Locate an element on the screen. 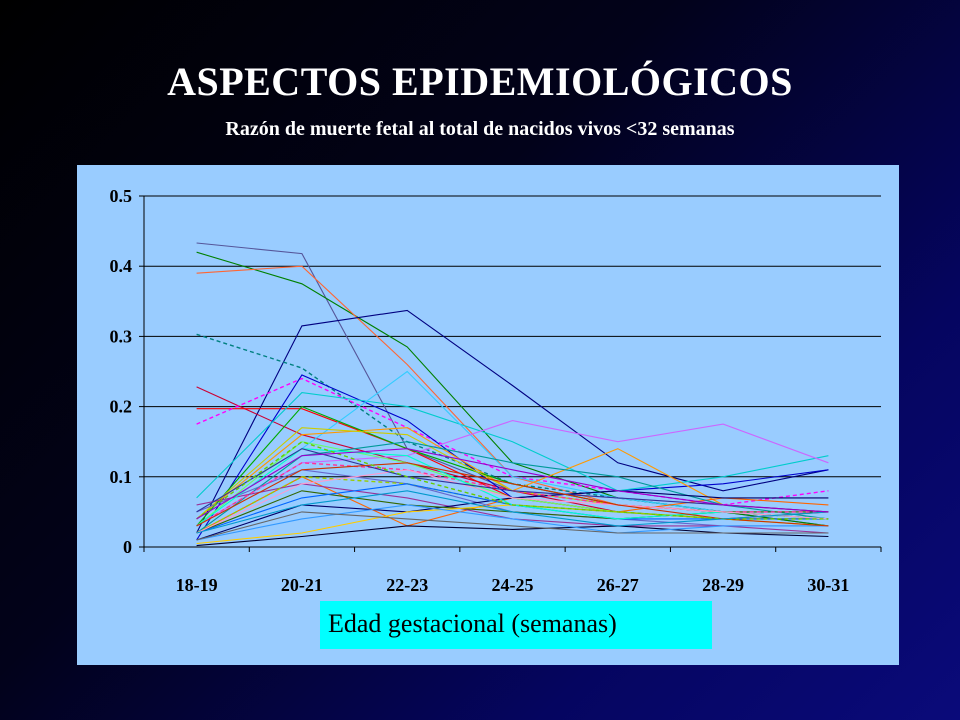 The image size is (960, 720). x-axis-title-box: Edad gestacional (semanas) is located at coordinates (516, 625).